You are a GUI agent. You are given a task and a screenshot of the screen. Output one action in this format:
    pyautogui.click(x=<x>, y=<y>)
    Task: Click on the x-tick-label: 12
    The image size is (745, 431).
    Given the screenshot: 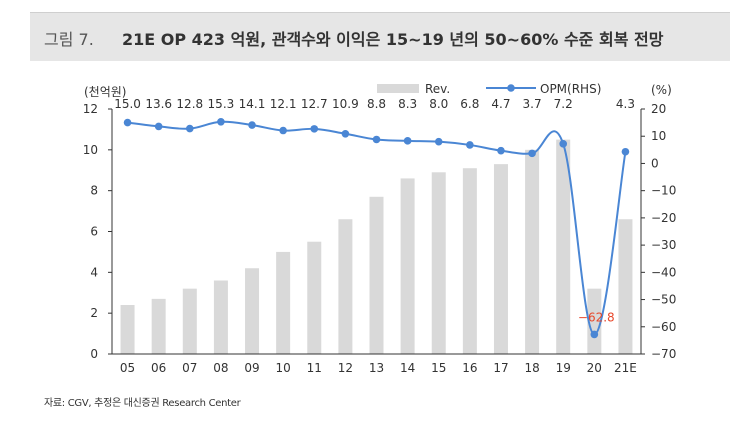 What is the action you would take?
    pyautogui.click(x=345, y=368)
    